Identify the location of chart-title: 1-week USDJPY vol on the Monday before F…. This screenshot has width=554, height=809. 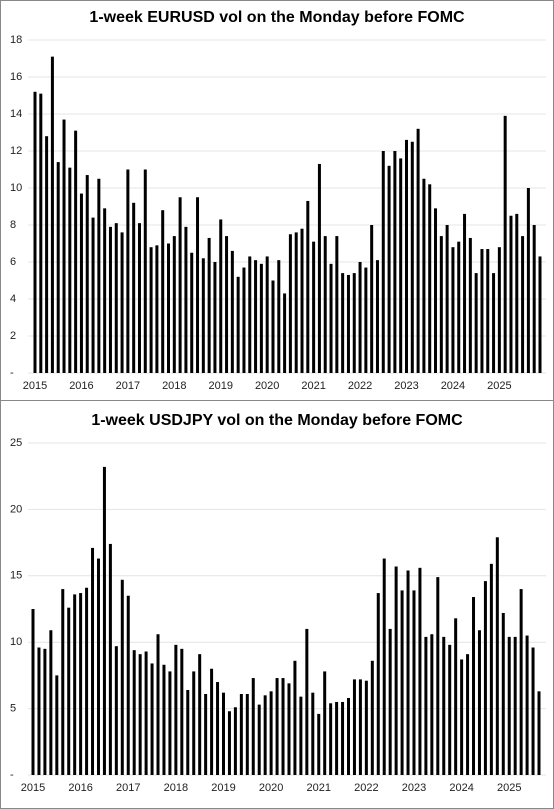
(277, 420).